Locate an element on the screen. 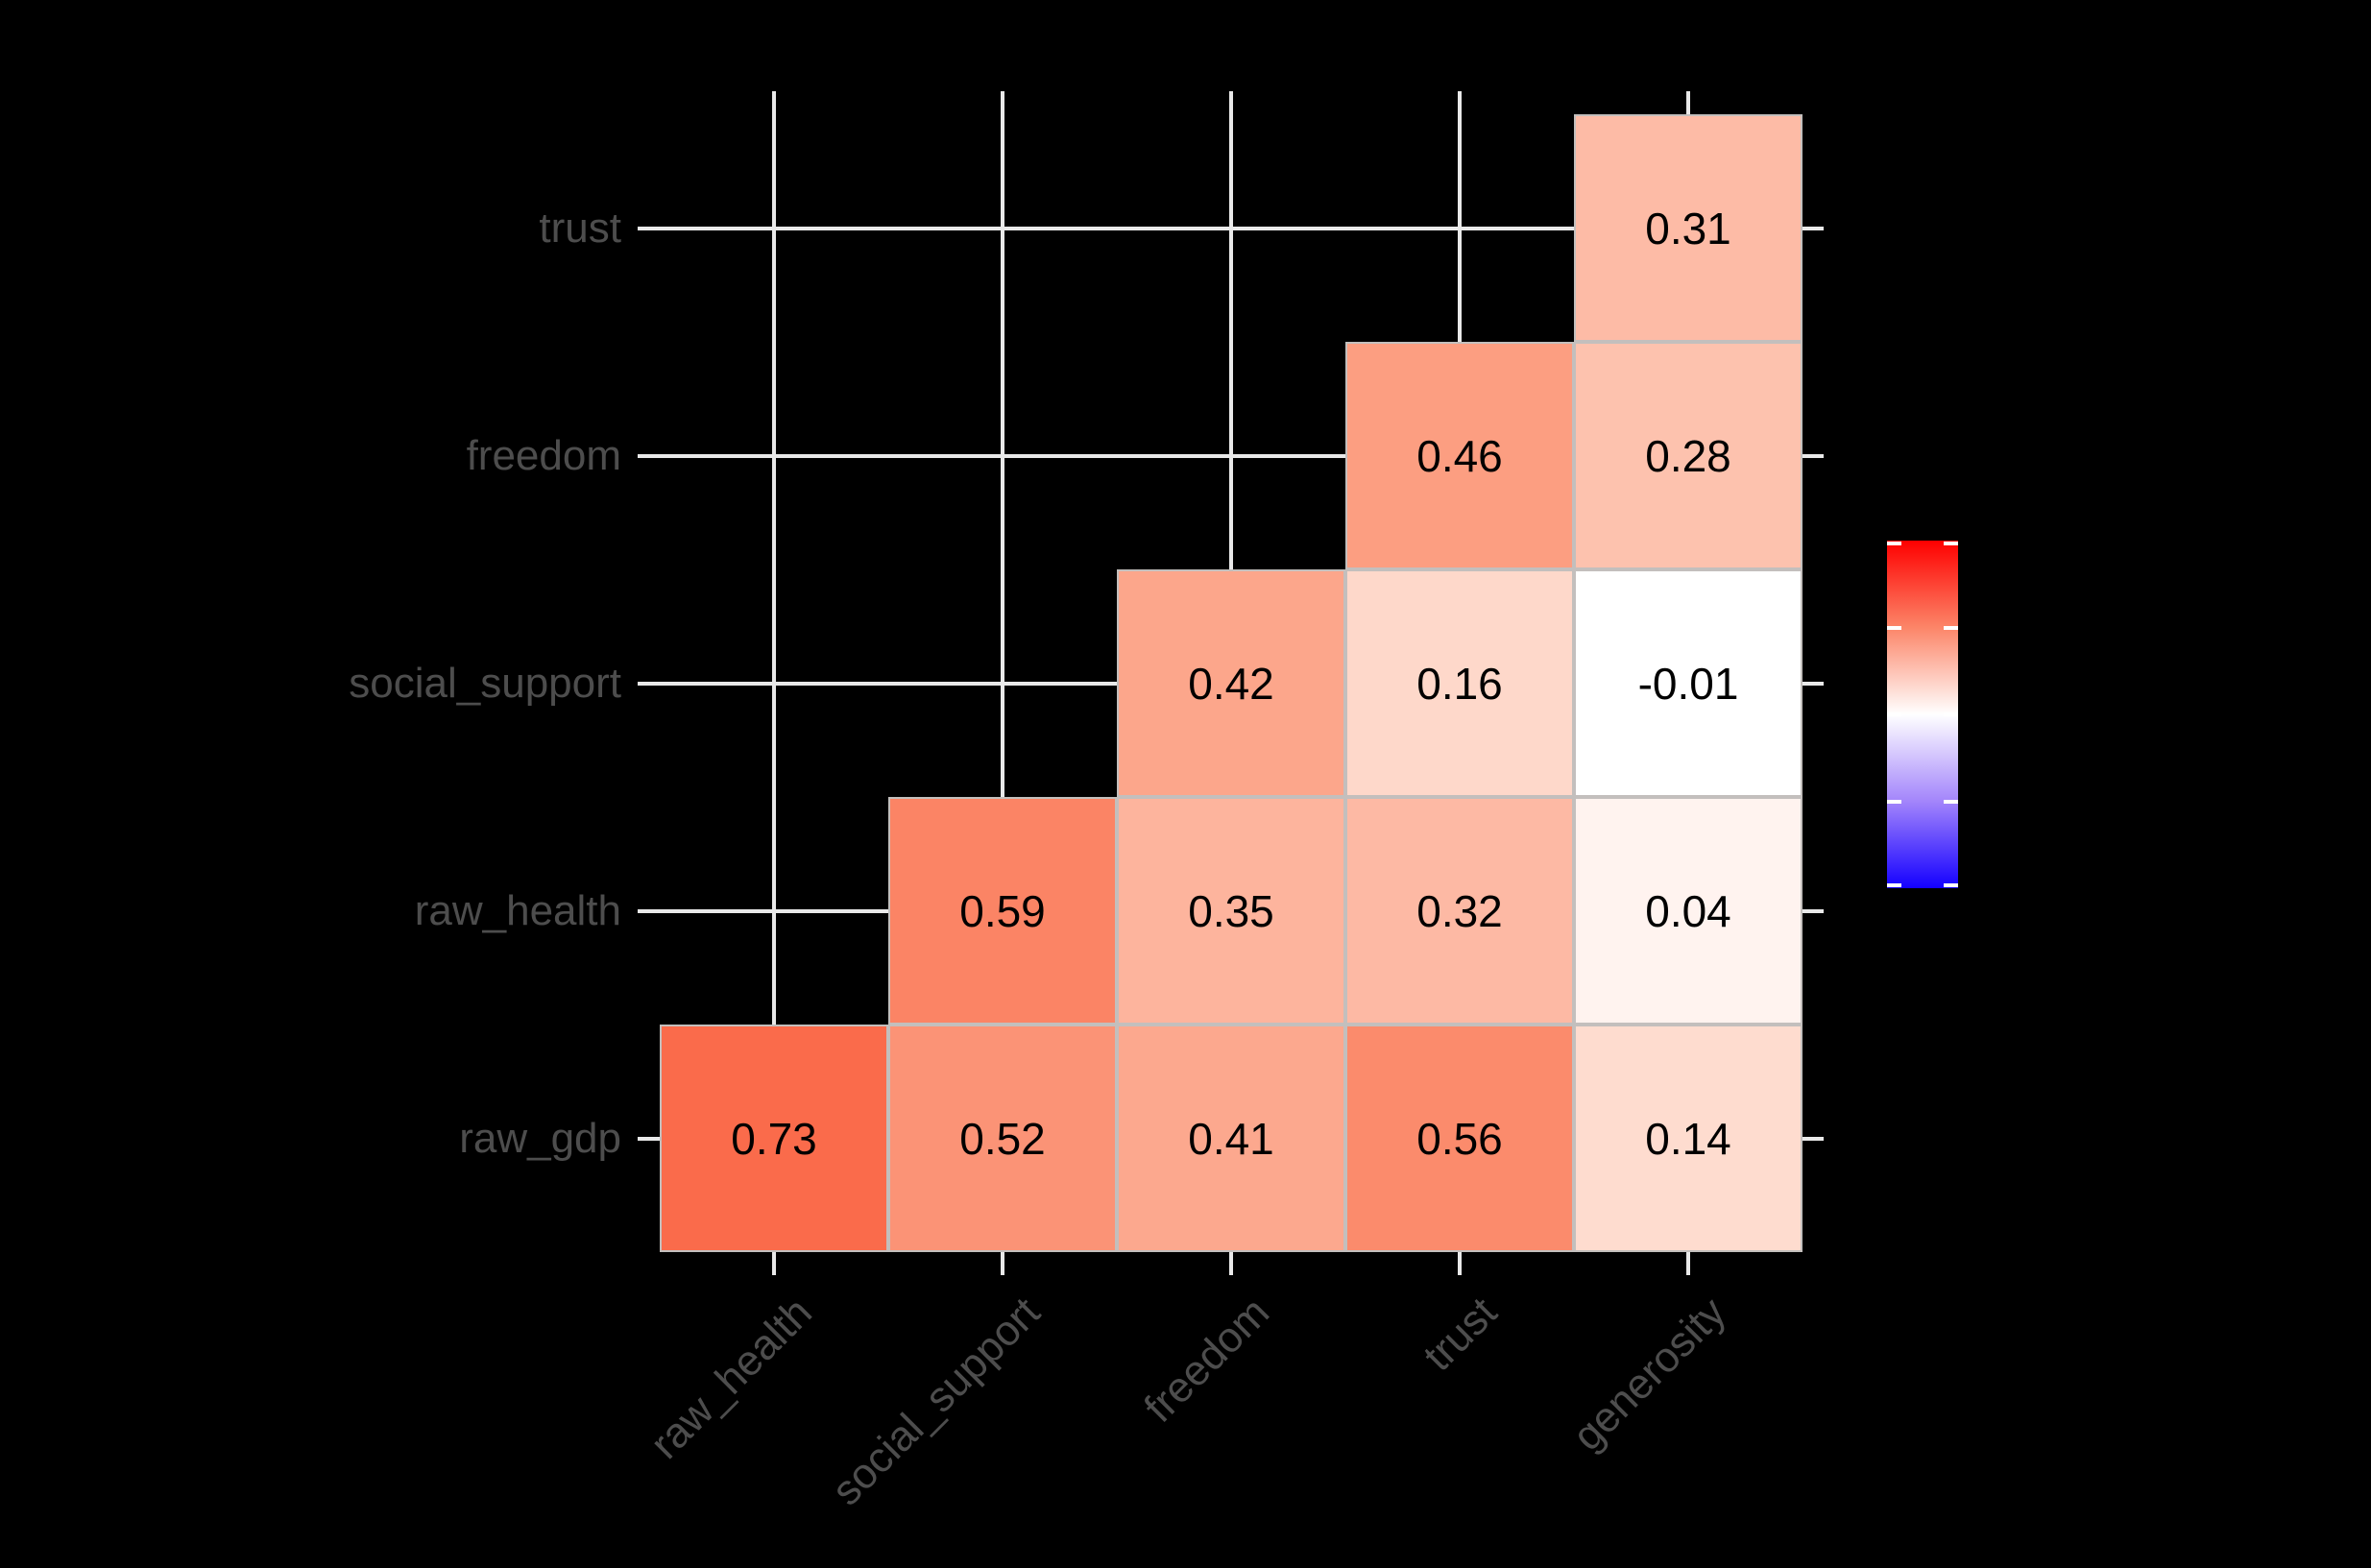  cell-value: 0.35 is located at coordinates (1231, 910).